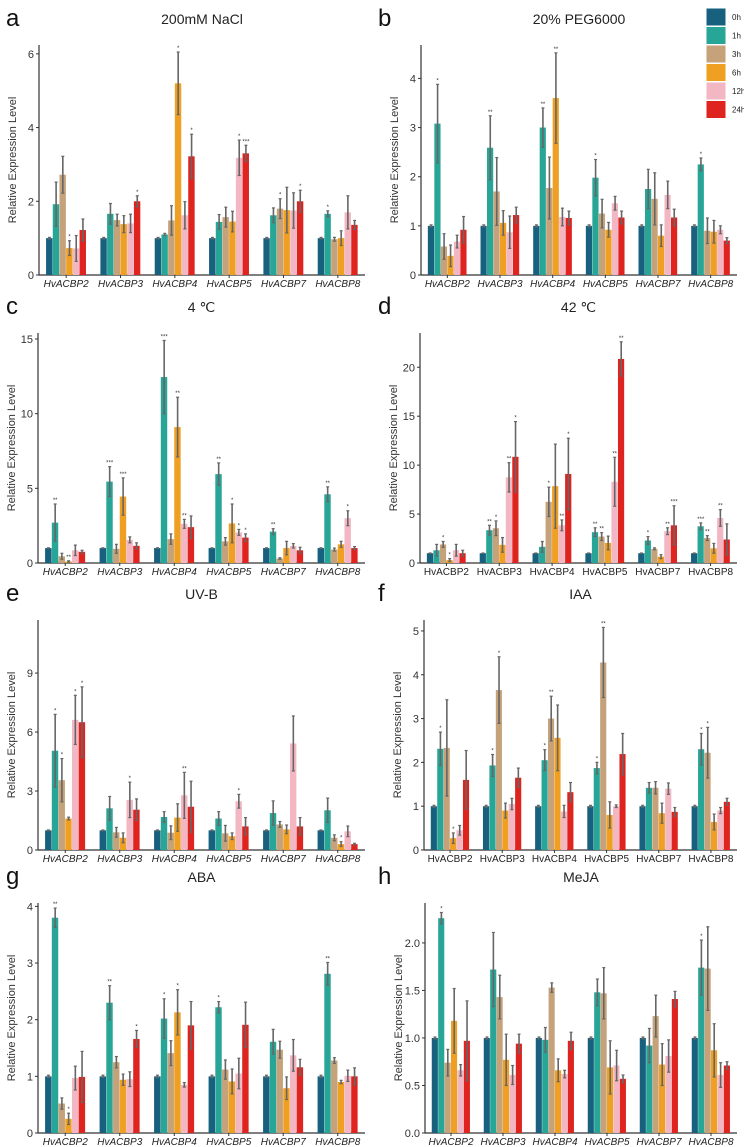 This screenshot has width=744, height=1147. What do you see at coordinates (201, 594) in the screenshot?
I see `panel-title: UV-B` at bounding box center [201, 594].